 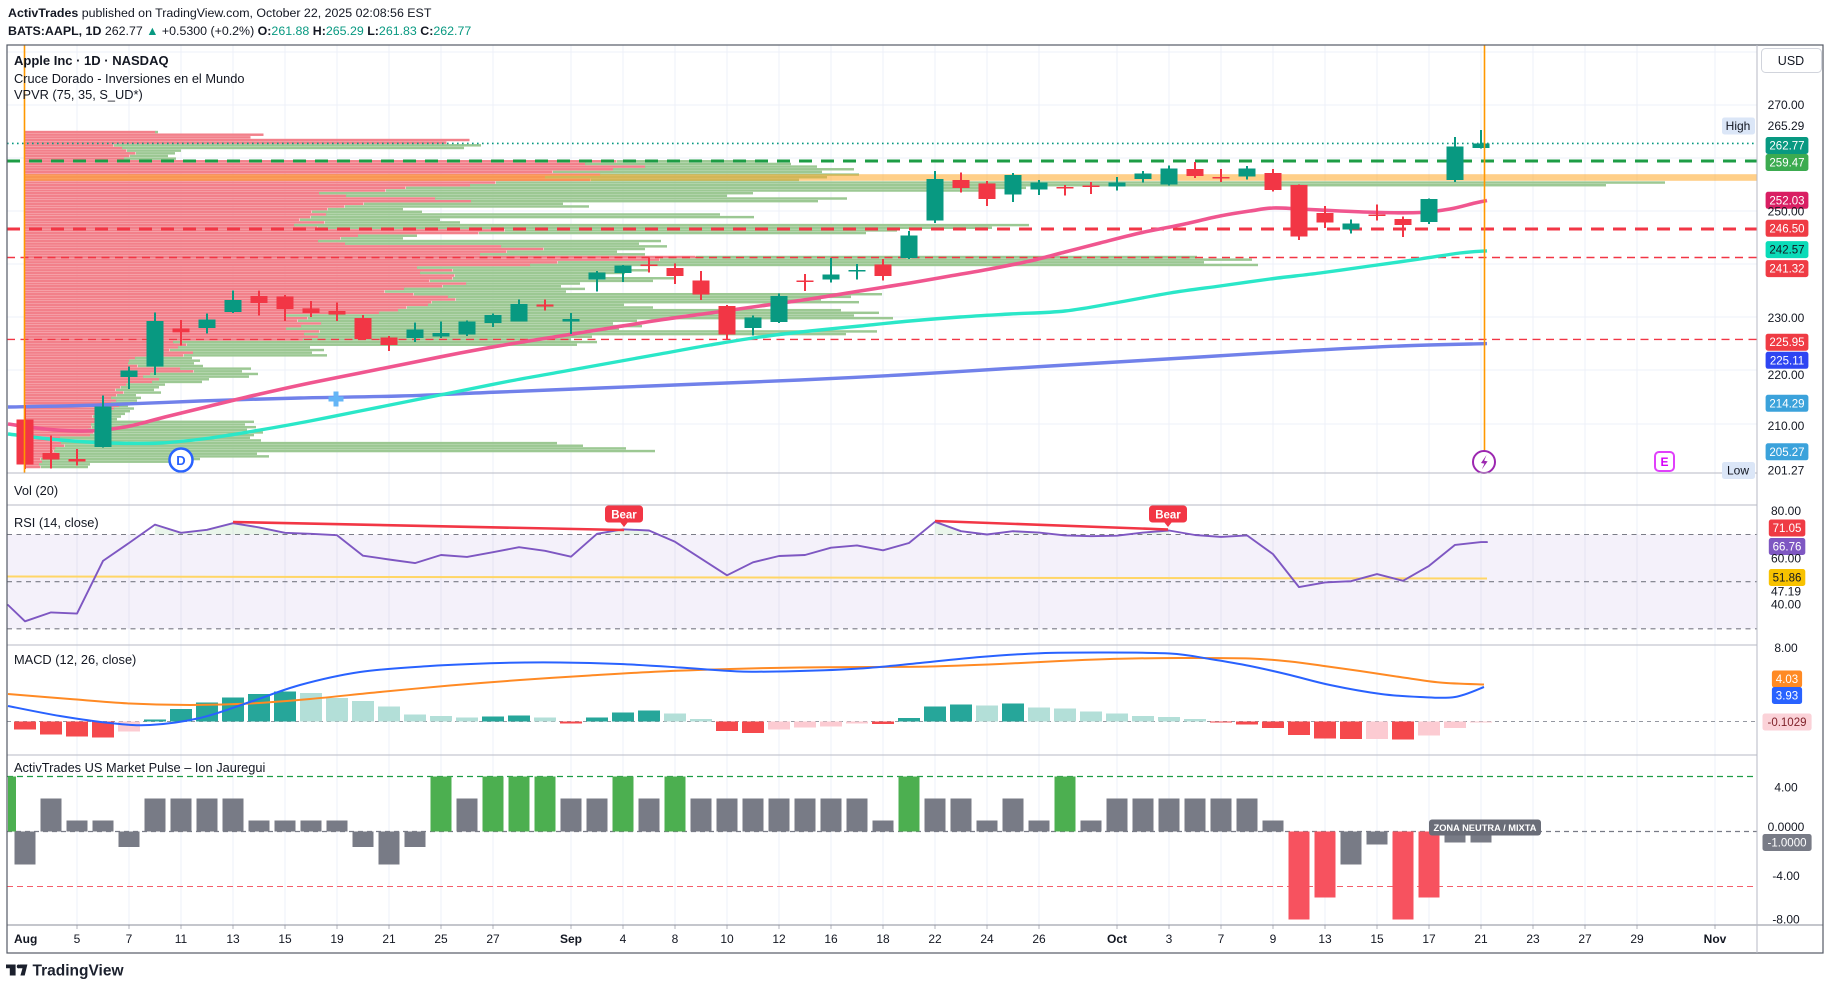 I want to click on svg-text: E, so click(x=1664, y=462).